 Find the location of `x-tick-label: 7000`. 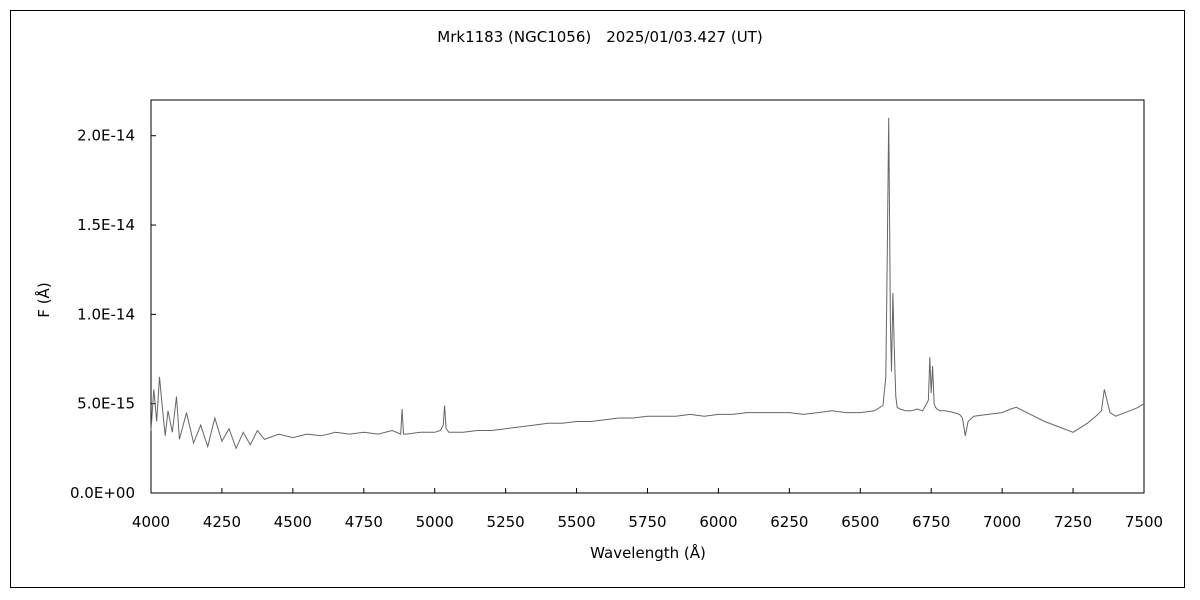

x-tick-label: 7000 is located at coordinates (1002, 522).